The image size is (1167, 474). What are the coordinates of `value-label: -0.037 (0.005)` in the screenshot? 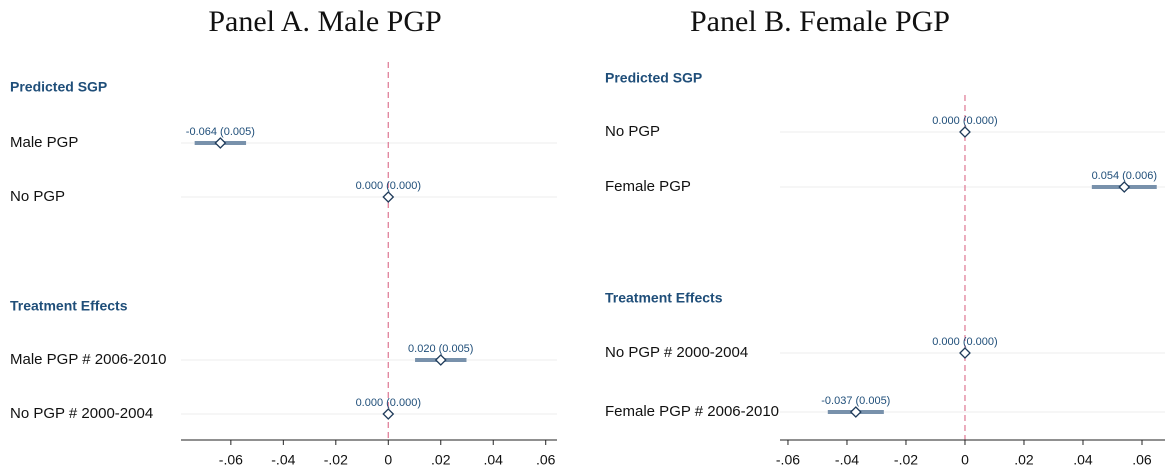 It's located at (855, 401).